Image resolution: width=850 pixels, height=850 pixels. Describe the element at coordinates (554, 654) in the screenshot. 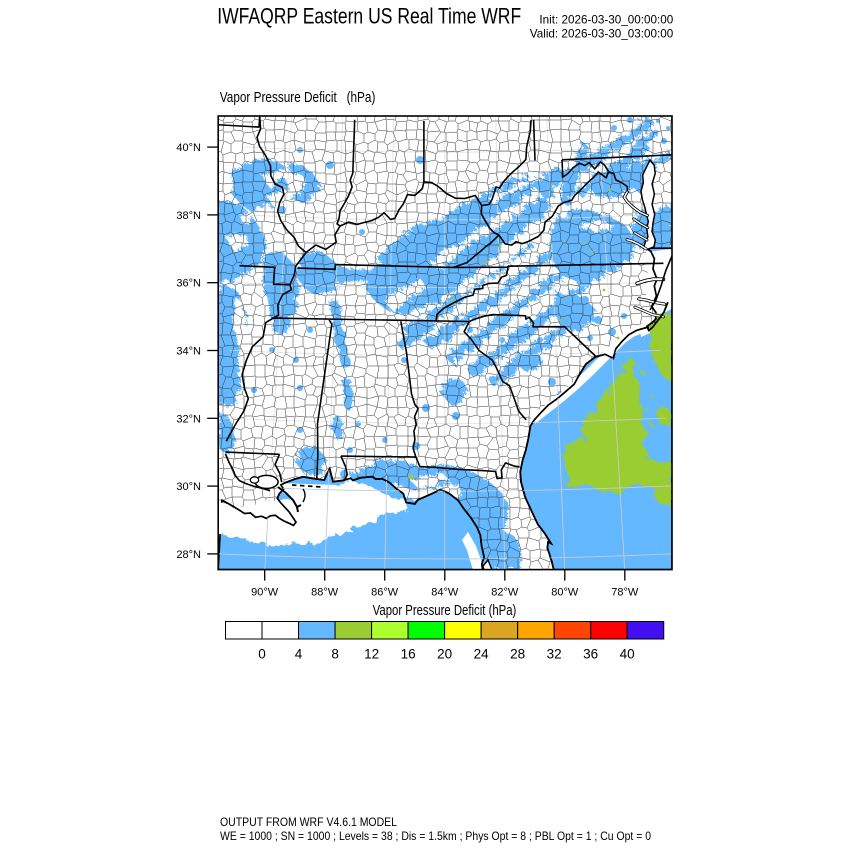

I see `svg-text: 32` at that location.